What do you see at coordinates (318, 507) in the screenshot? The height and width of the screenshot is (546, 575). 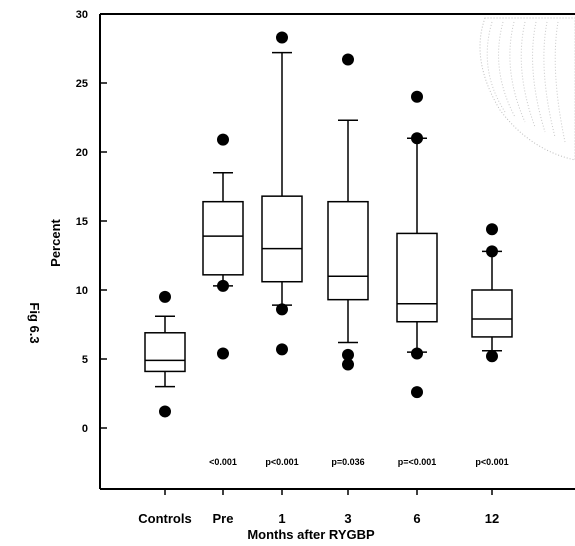 I see `x-axis-categories: Controls Pre 1 3 6 12` at bounding box center [318, 507].